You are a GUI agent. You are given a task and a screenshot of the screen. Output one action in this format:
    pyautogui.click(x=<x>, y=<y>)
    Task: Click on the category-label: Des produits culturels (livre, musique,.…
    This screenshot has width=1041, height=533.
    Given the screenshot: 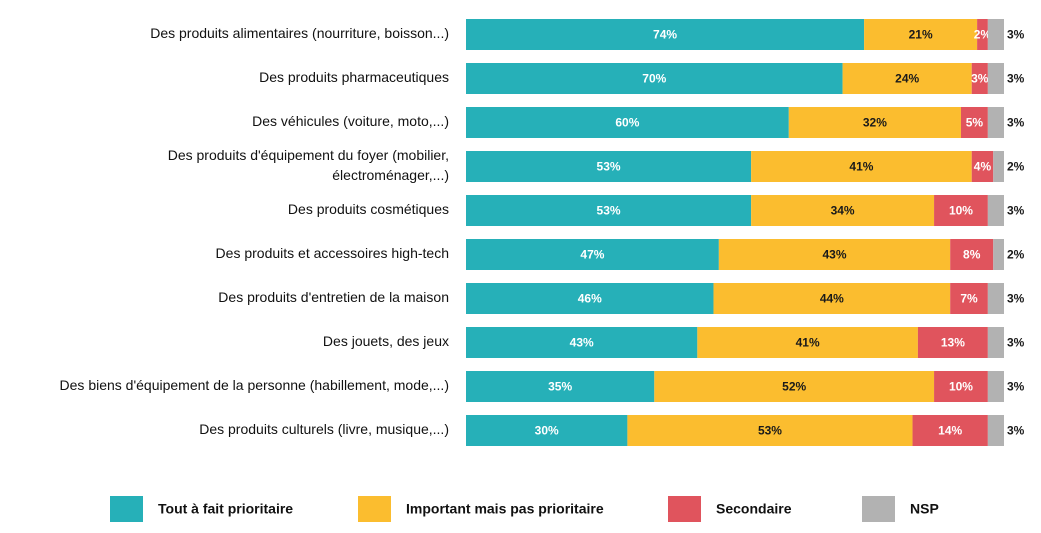 What is the action you would take?
    pyautogui.click(x=324, y=429)
    